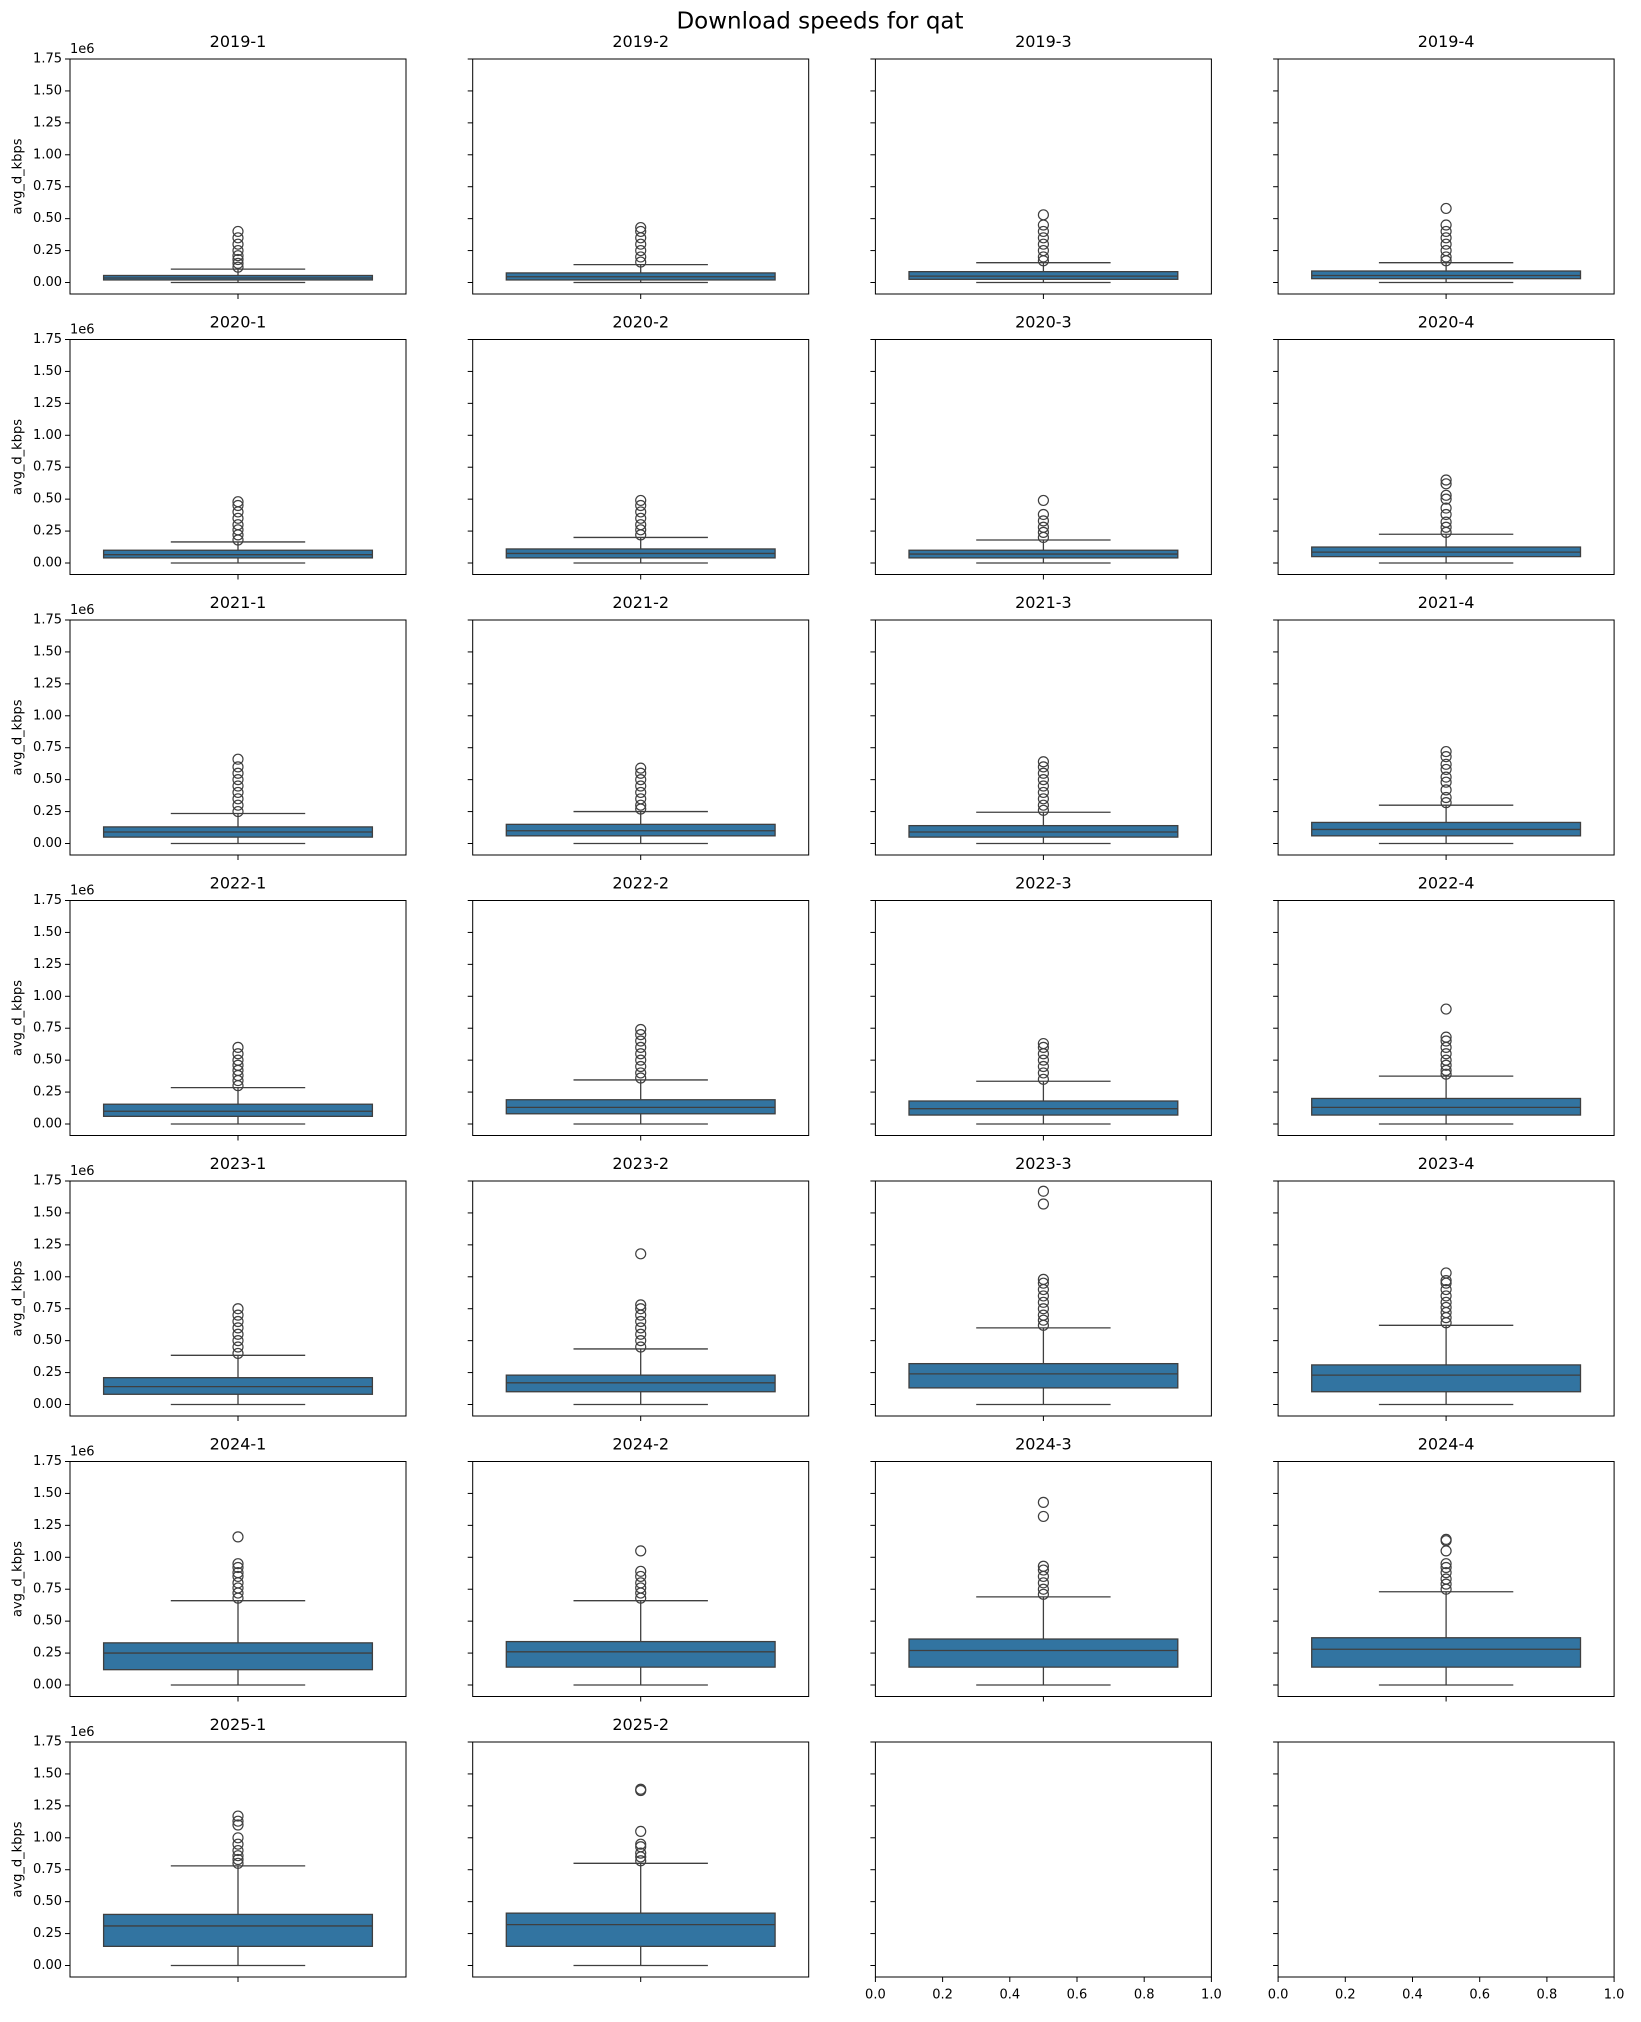 The width and height of the screenshot is (1641, 2022). Describe the element at coordinates (640, 883) in the screenshot. I see `axes-title: 2022-2` at that location.